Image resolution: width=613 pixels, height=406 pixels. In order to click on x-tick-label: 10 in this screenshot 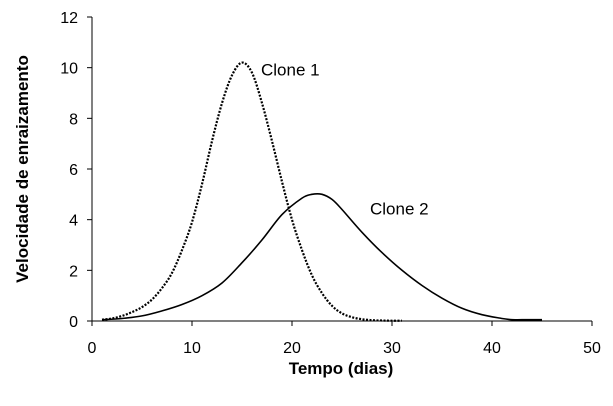, I will do `click(192, 348)`.